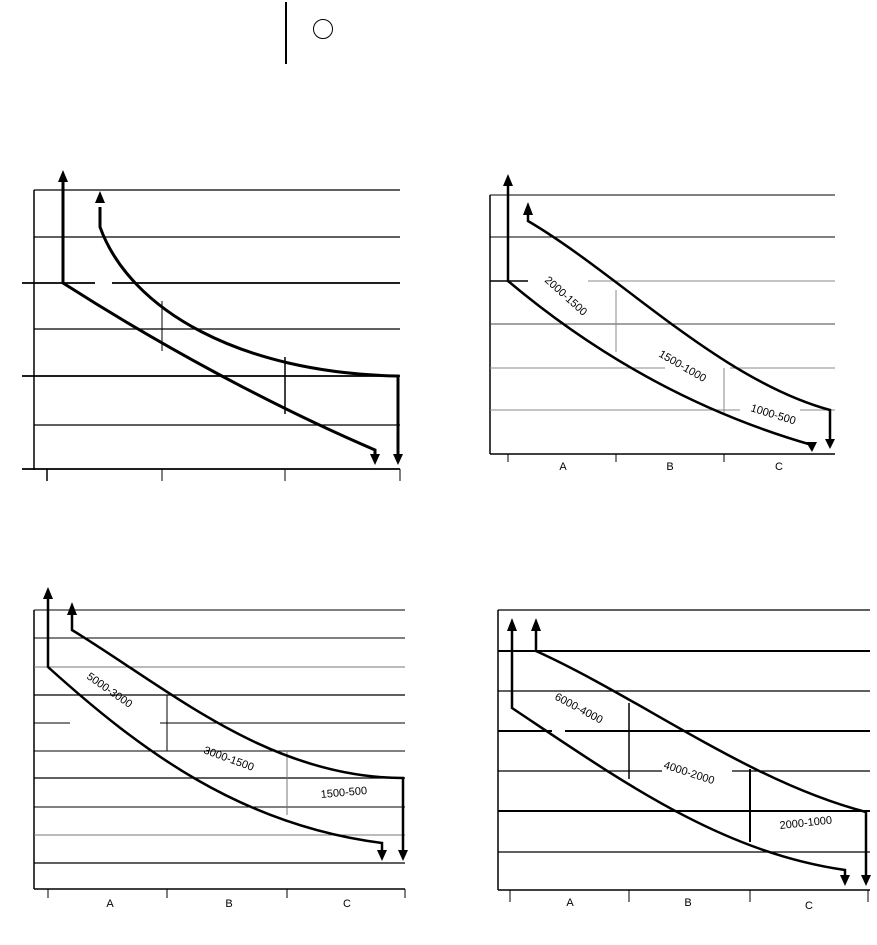 Image resolution: width=877 pixels, height=945 pixels. I want to click on vertical-divider, so click(286, 33).